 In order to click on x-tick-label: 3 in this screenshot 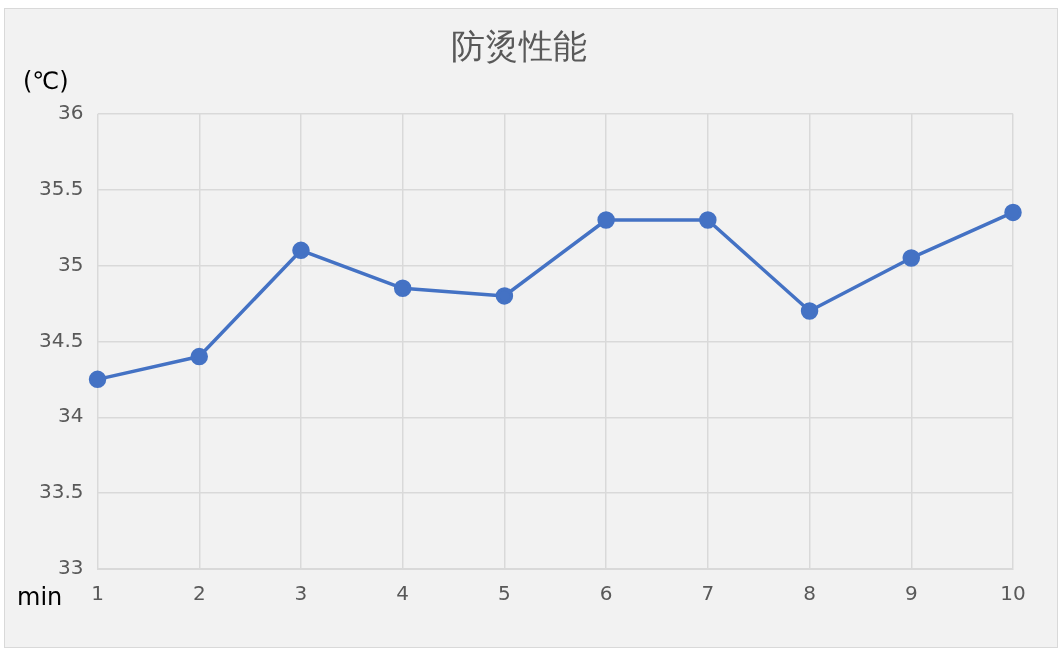, I will do `click(301, 593)`.